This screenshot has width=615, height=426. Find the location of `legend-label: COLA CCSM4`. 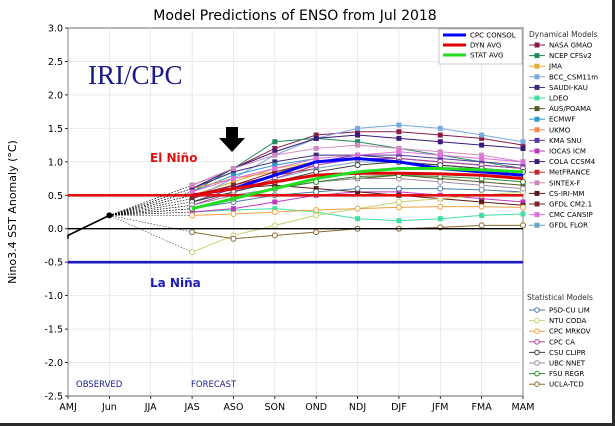

legend-label: COLA CCSM4 is located at coordinates (572, 162).